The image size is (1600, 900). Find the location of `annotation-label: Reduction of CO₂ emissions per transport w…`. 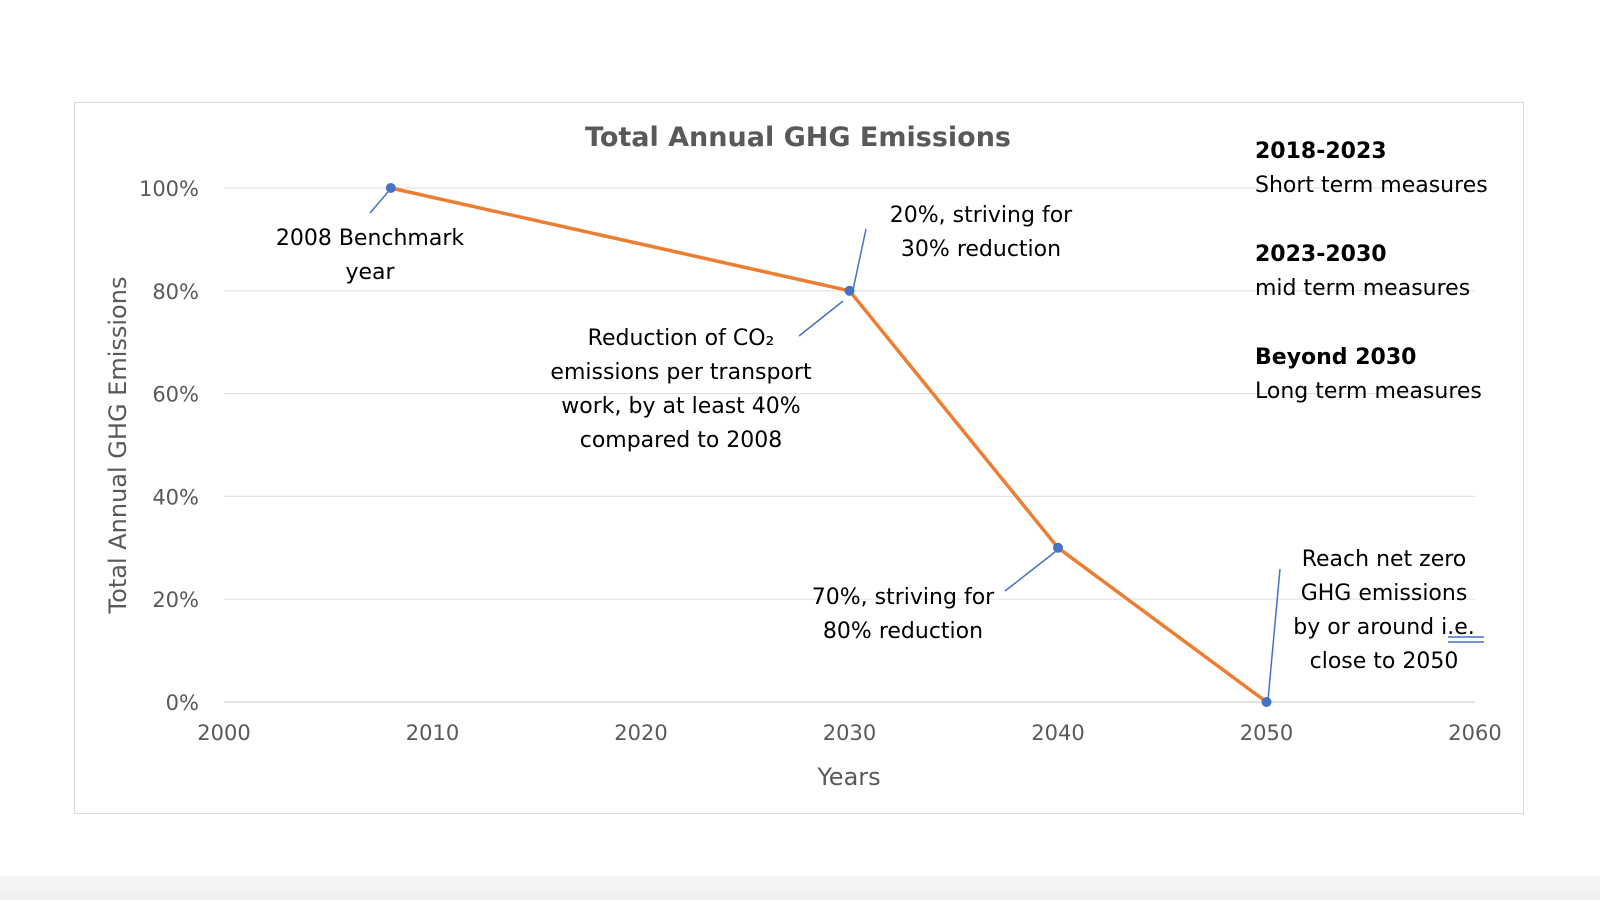

annotation-label: Reduction of CO₂ emissions per transport w… is located at coordinates (681, 389).